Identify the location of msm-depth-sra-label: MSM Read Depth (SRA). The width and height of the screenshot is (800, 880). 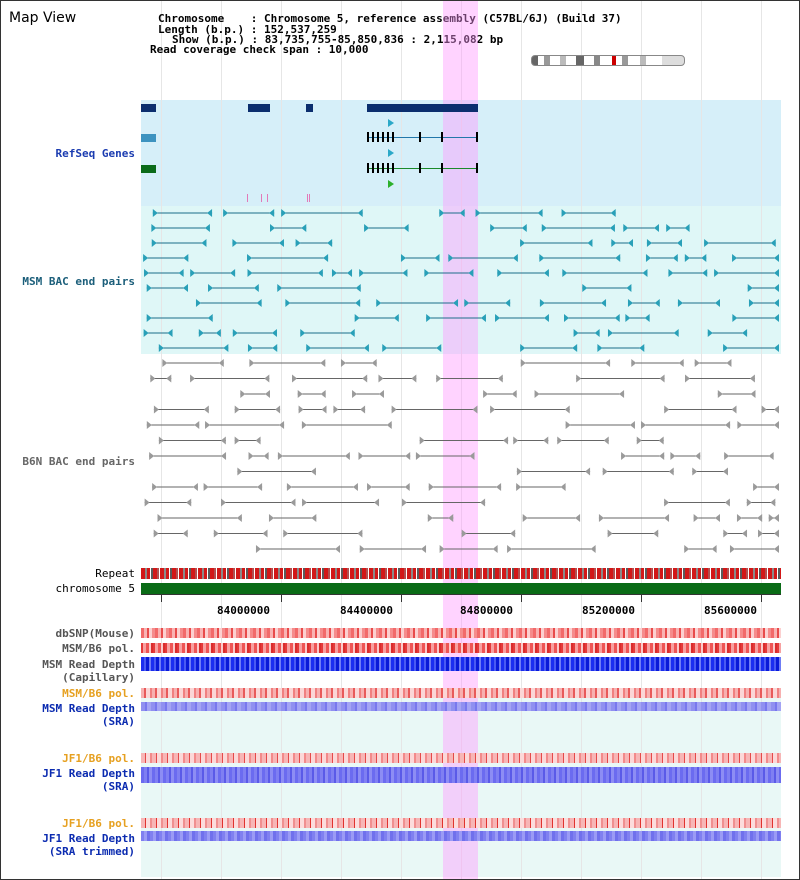
(88, 715).